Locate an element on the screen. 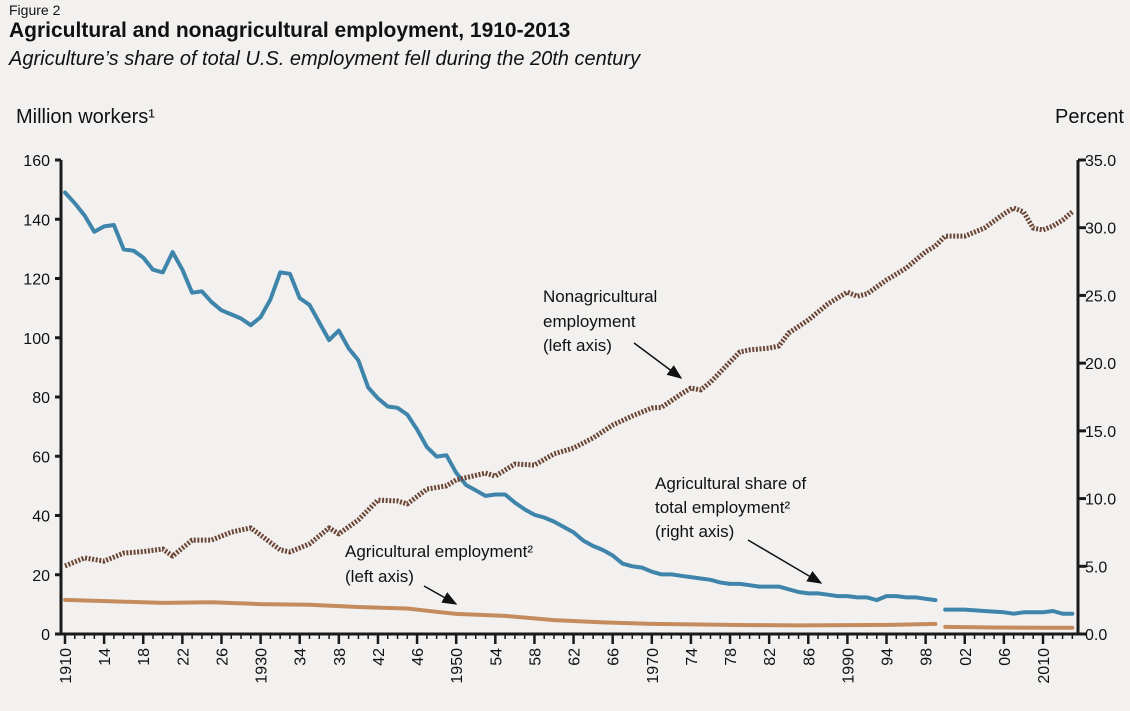 This screenshot has height=711, width=1130. x-tick-label: 38 is located at coordinates (340, 657).